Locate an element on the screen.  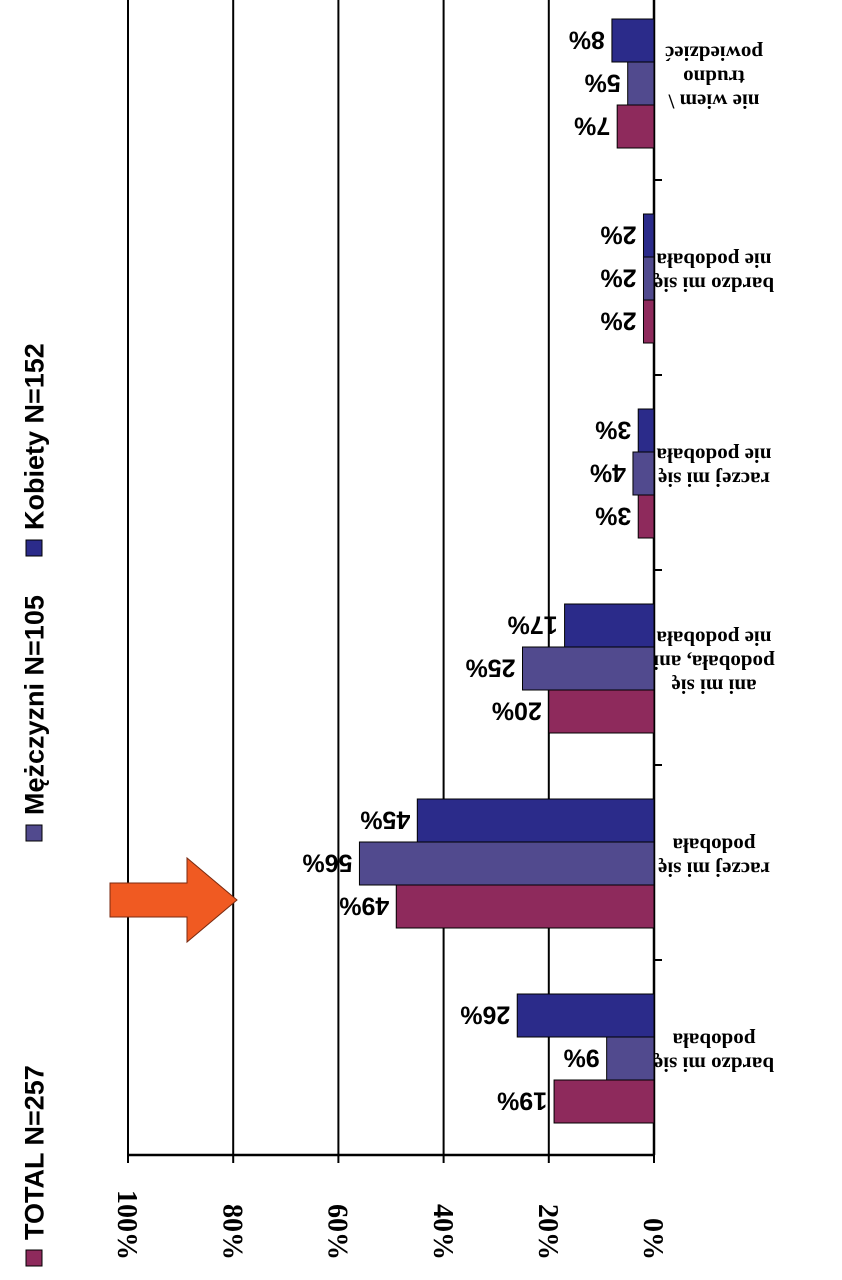
data-label: 7% is located at coordinates (592, 126).